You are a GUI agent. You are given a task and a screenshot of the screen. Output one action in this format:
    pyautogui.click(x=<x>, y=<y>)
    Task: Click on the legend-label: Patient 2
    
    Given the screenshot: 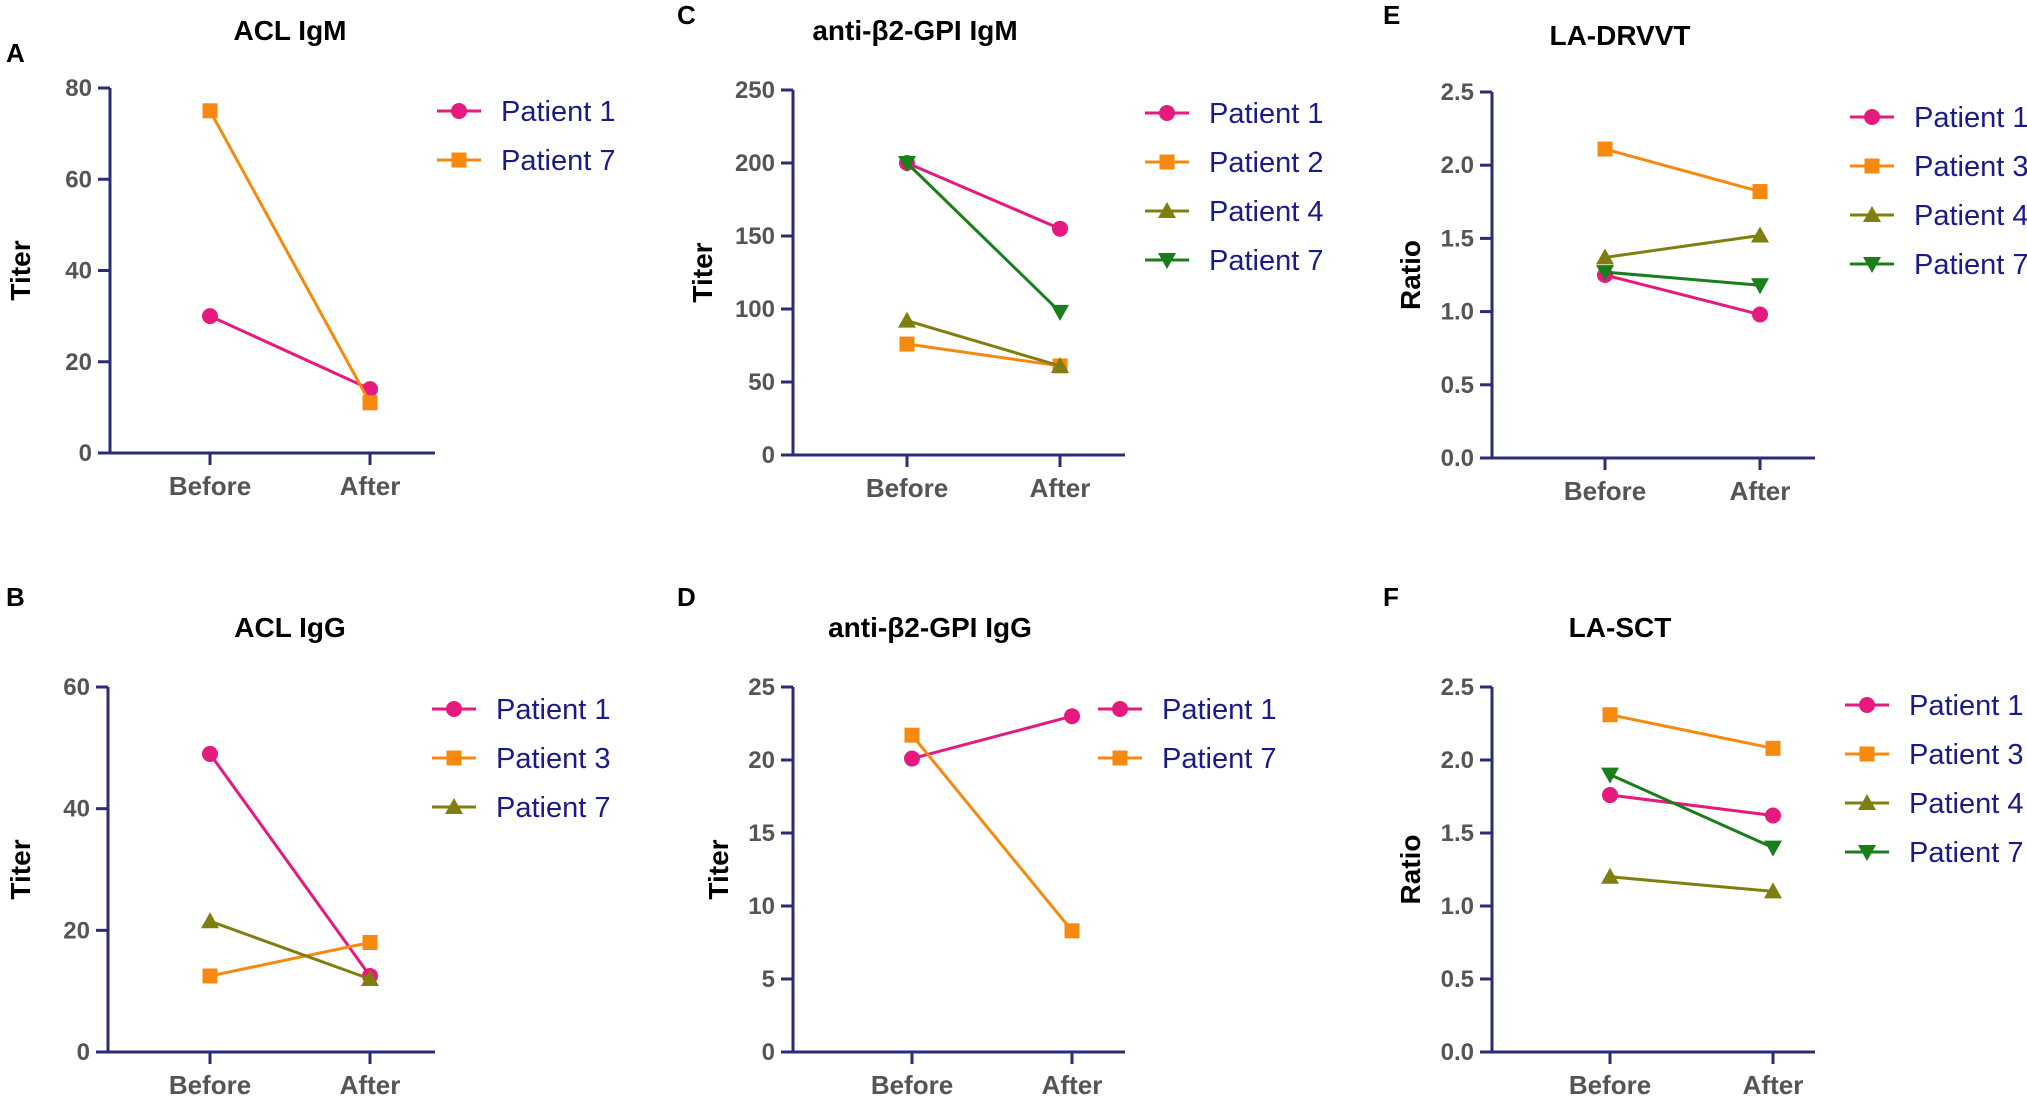 What is the action you would take?
    pyautogui.click(x=1266, y=163)
    